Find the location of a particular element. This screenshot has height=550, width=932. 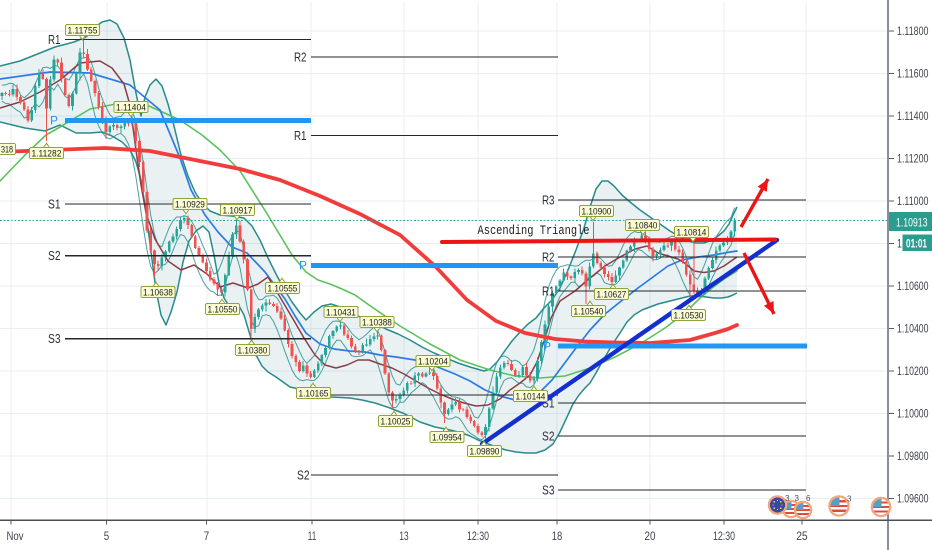

svg-text: 1.10814 is located at coordinates (692, 232).